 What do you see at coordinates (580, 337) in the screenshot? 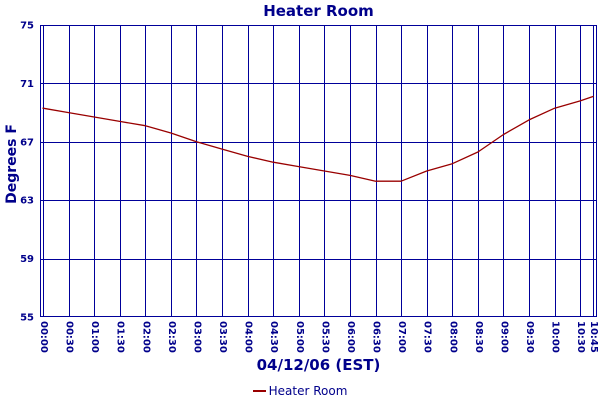
I see `x-tick-label: 10:30` at bounding box center [580, 337].